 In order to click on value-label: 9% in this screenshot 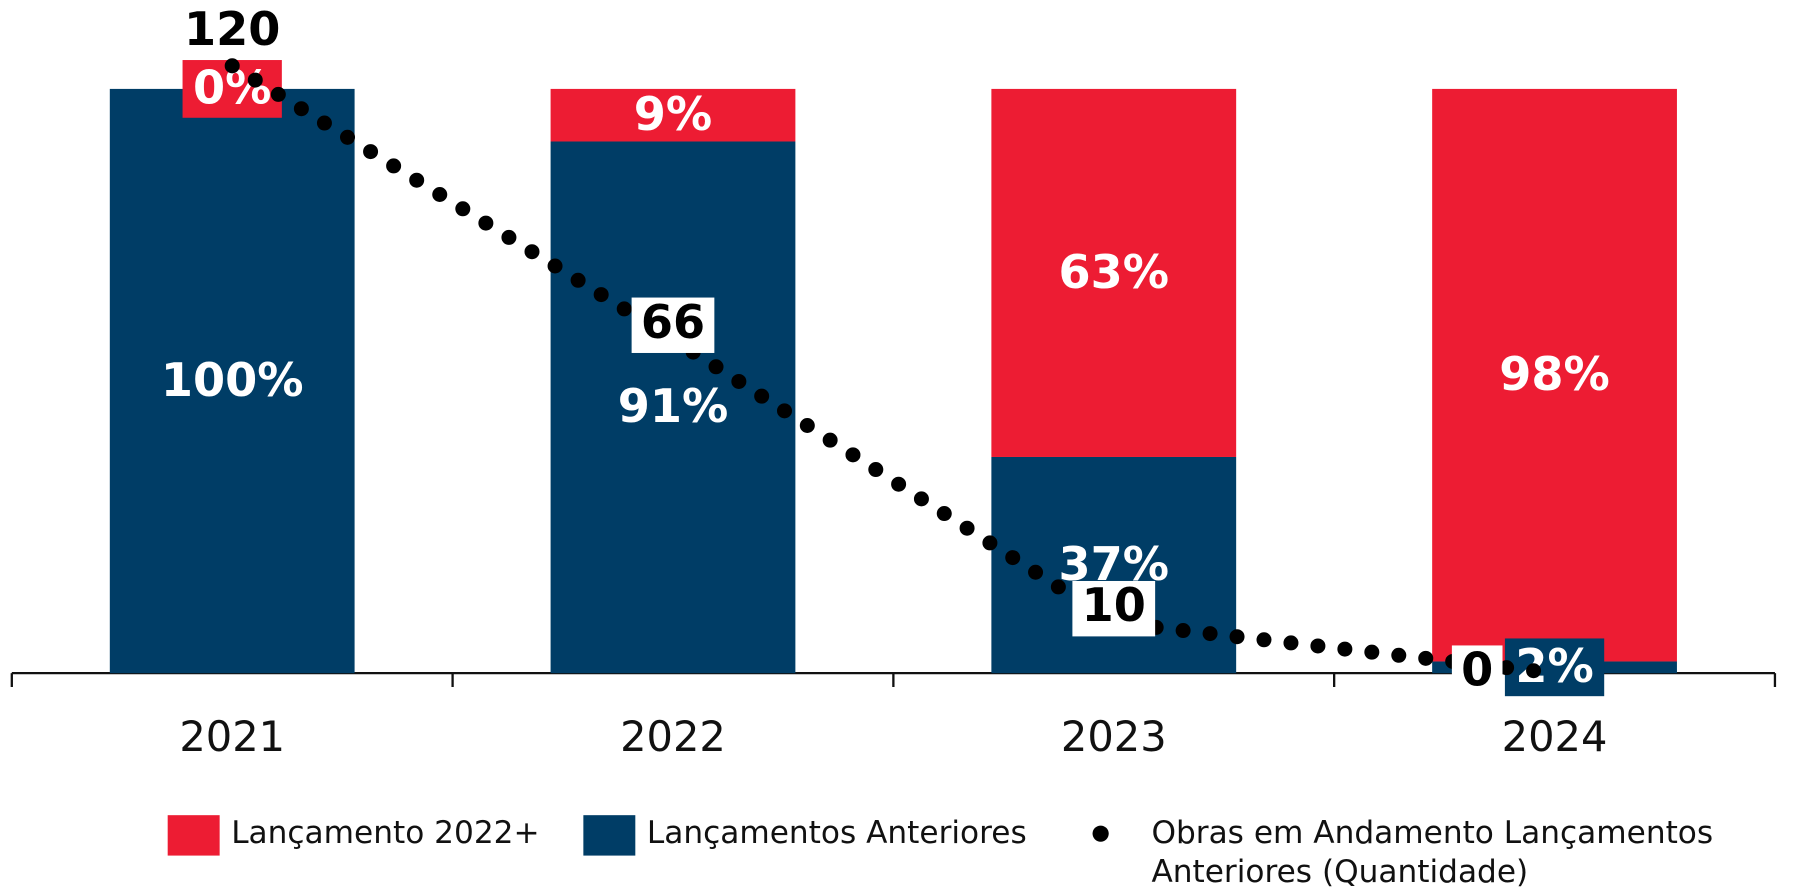, I will do `click(673, 114)`.